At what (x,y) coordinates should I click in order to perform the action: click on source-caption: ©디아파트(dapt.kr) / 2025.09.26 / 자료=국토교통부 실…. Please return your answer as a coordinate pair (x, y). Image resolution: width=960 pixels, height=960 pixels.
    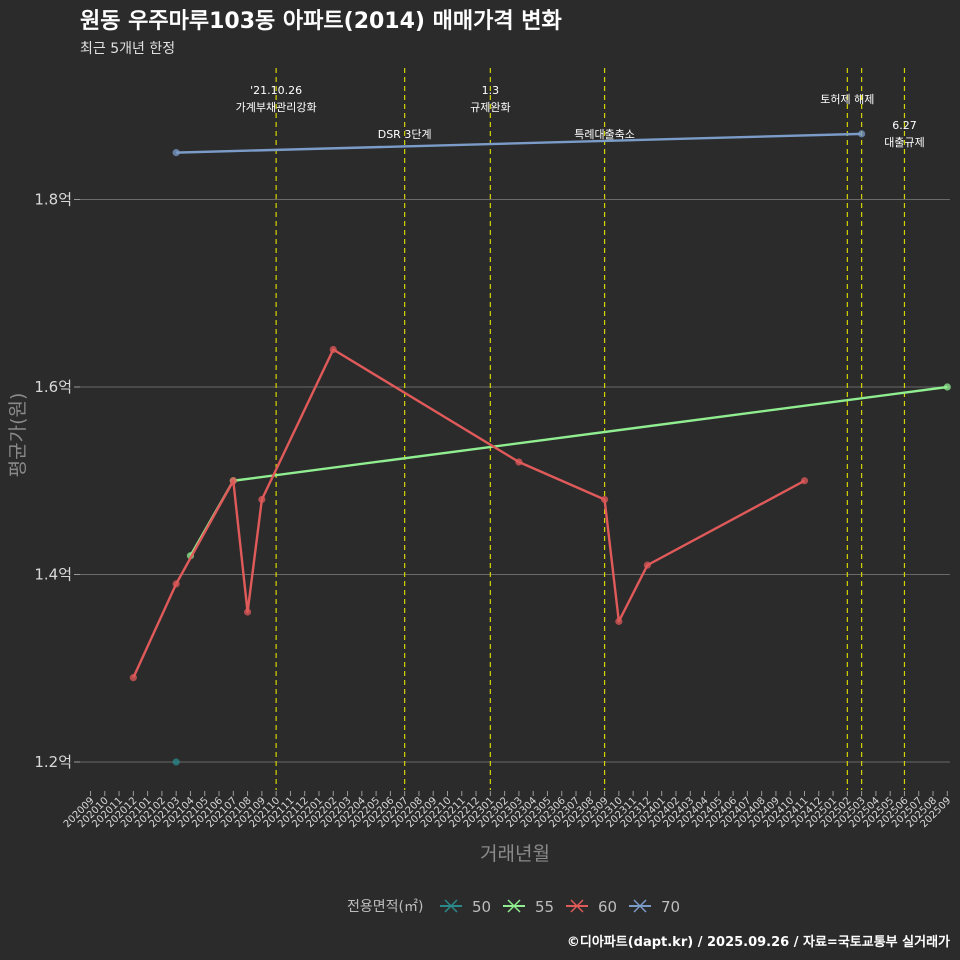
    Looking at the image, I should click on (758, 942).